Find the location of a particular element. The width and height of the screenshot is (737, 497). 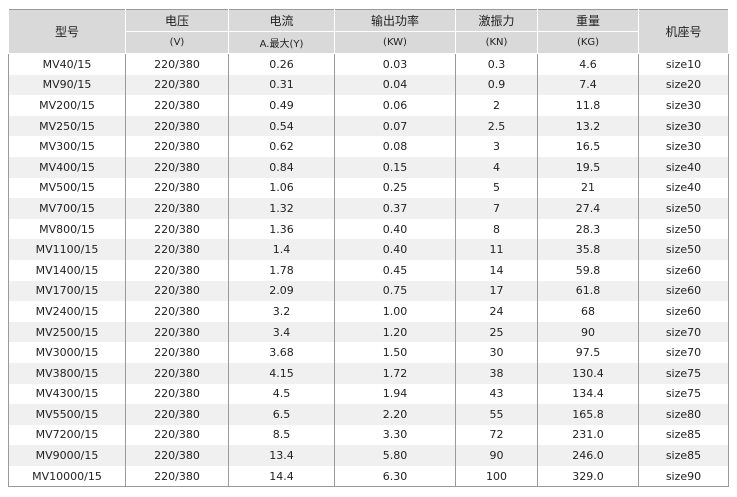

cell-weight: 246.0 is located at coordinates (588, 455).